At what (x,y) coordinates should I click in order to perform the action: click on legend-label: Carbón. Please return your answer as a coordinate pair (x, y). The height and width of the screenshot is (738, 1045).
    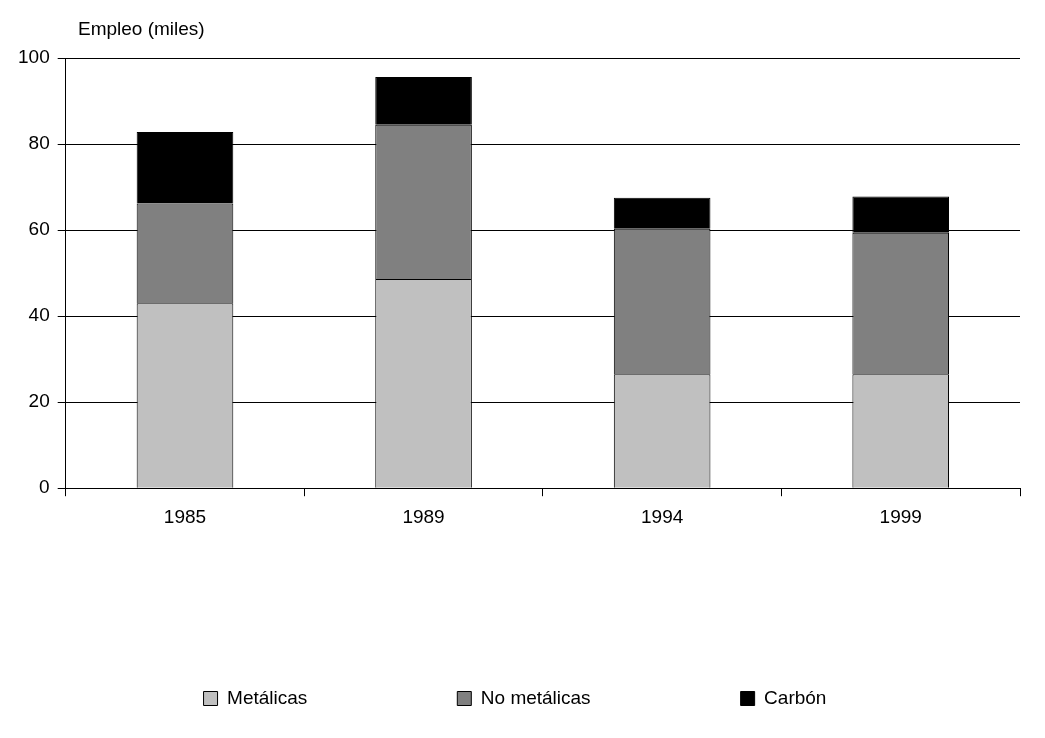
    Looking at the image, I should click on (795, 697).